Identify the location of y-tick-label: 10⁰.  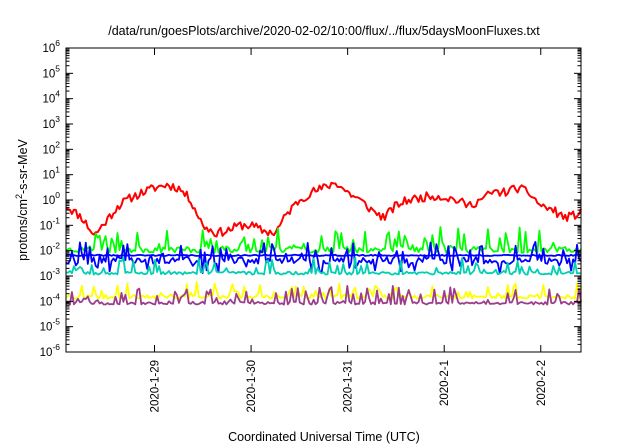
(51, 198).